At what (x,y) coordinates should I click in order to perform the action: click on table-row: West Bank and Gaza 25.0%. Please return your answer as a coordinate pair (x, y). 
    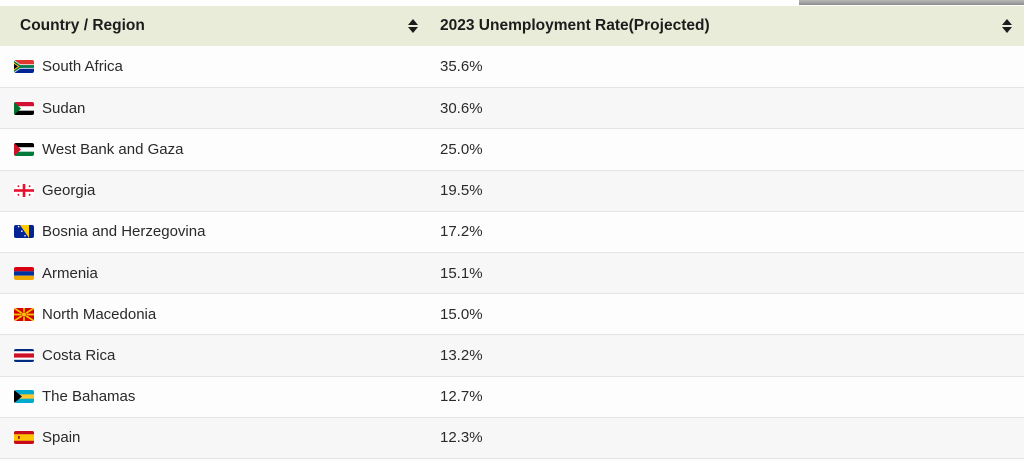
    Looking at the image, I should click on (512, 149).